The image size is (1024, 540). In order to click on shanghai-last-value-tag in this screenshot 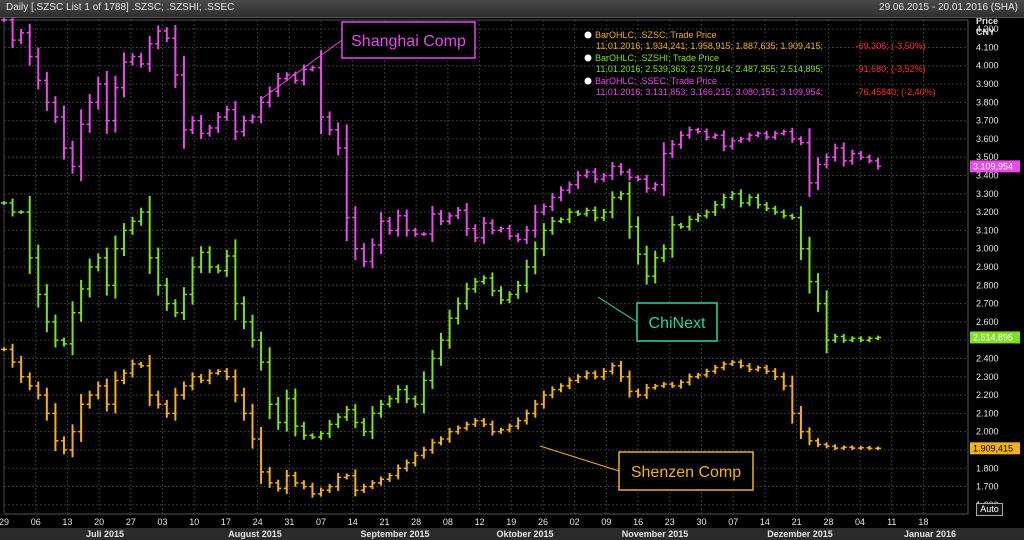, I will do `click(995, 166)`.